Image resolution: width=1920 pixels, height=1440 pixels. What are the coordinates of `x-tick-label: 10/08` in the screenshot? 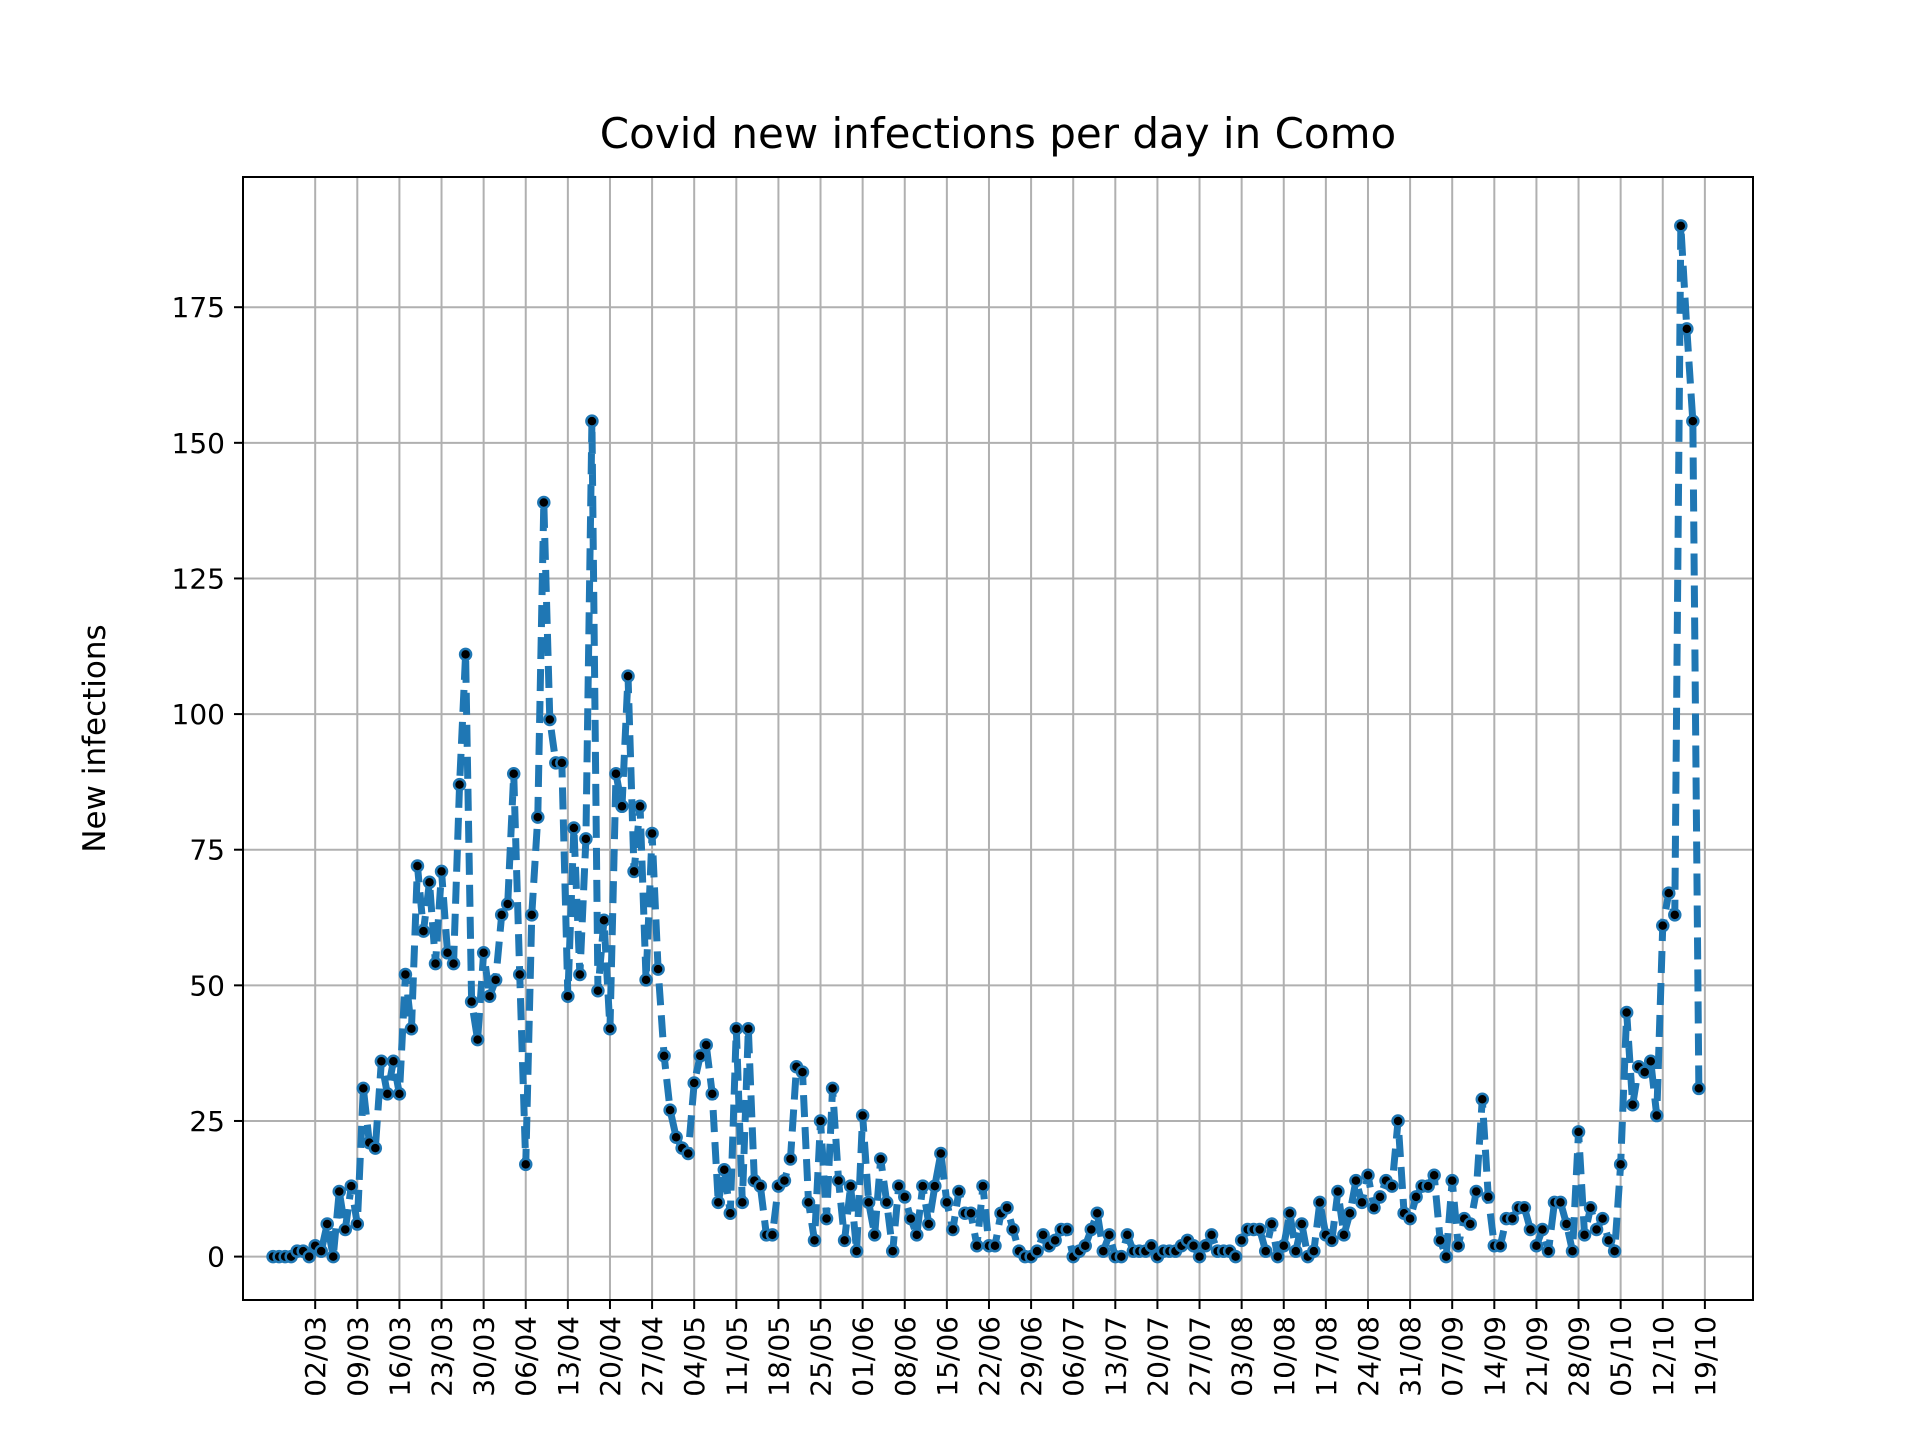 It's located at (1284, 1356).